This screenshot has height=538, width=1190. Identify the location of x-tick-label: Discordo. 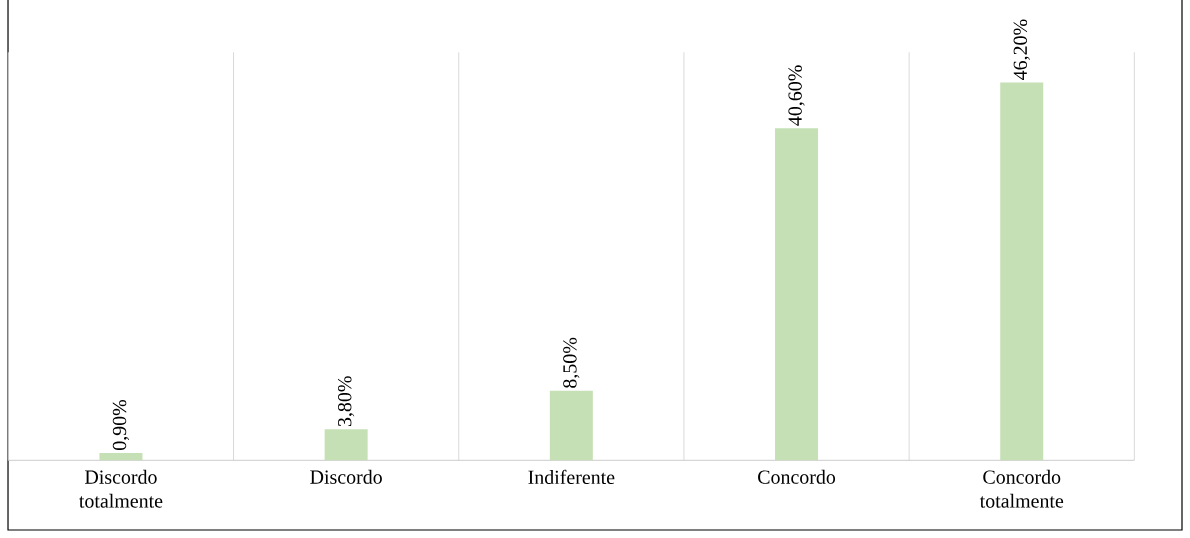
(346, 476).